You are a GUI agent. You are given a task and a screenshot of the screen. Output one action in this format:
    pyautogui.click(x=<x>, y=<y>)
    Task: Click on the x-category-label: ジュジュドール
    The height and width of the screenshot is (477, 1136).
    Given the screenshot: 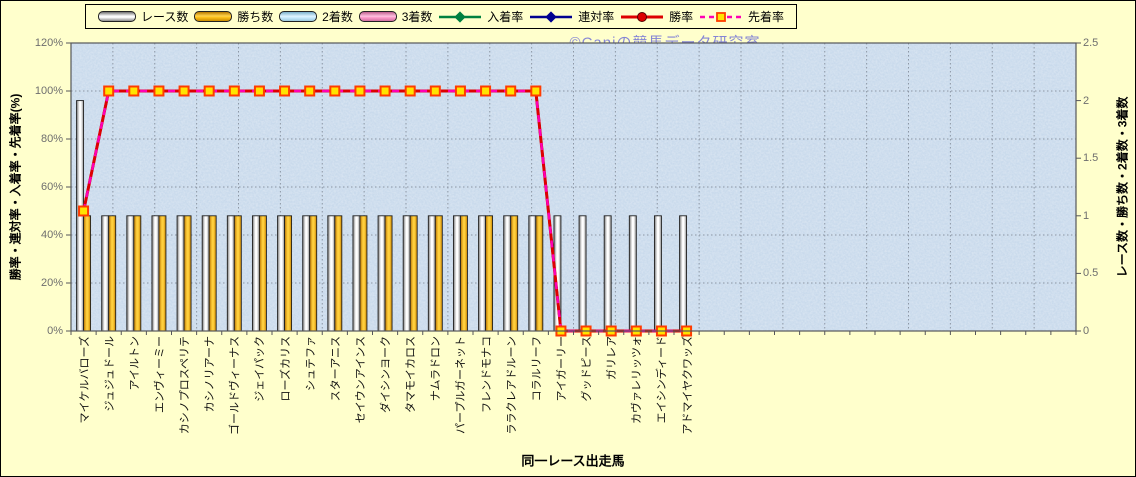 What is the action you would take?
    pyautogui.click(x=109, y=374)
    